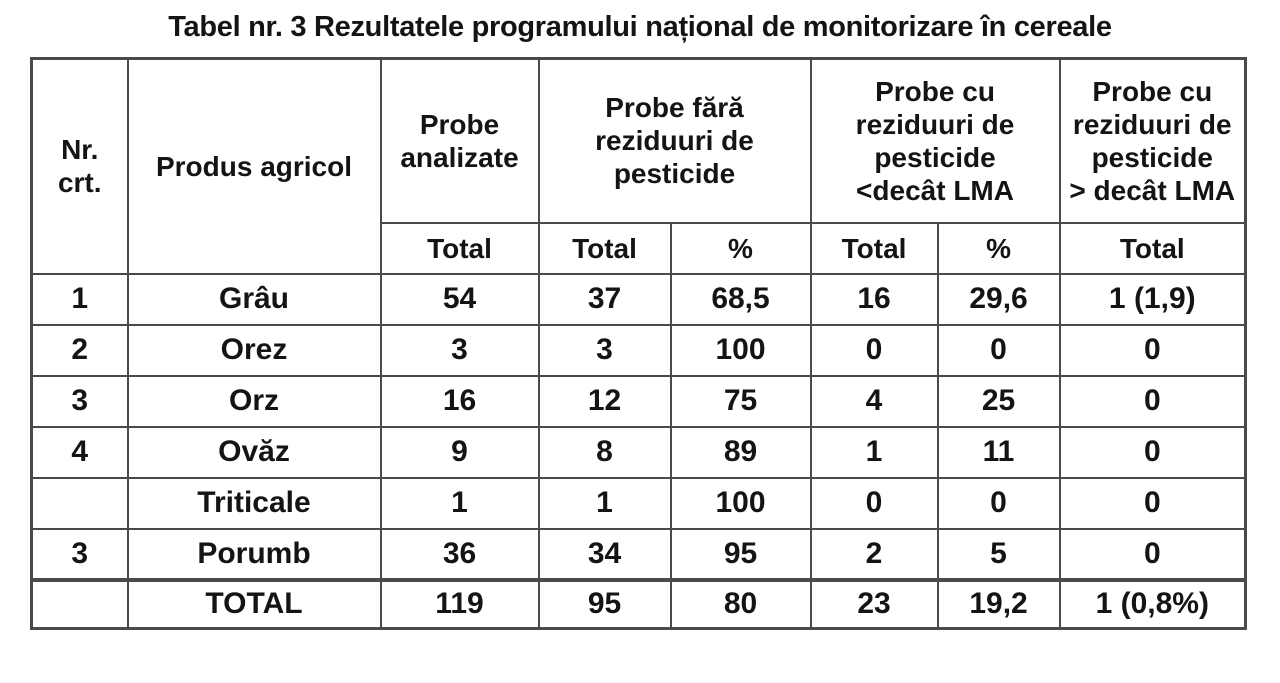 The width and height of the screenshot is (1280, 683). Describe the element at coordinates (254, 452) in the screenshot. I see `cell-produs: Ovăz` at that location.